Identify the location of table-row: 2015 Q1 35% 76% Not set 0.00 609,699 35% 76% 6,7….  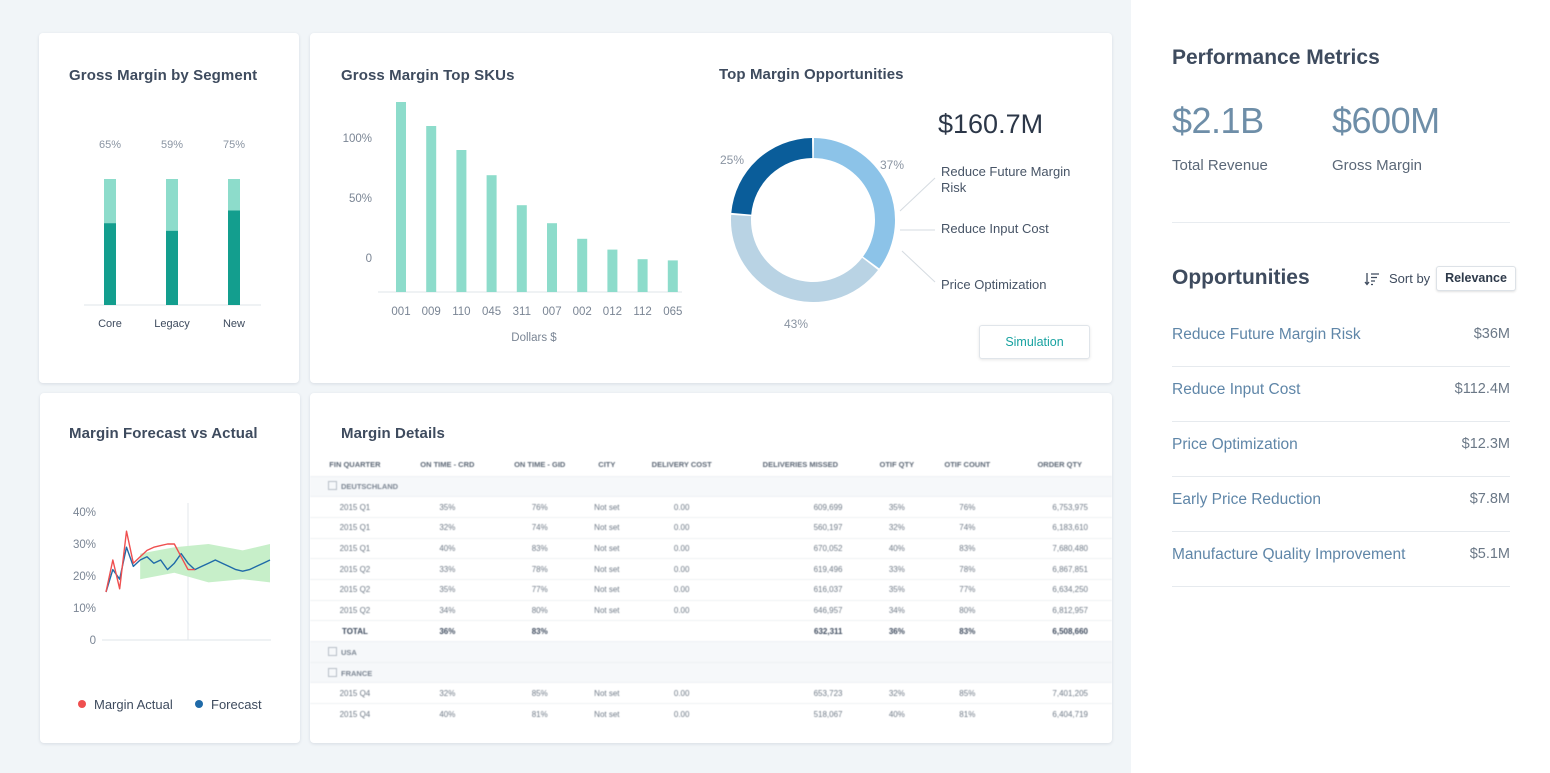
(711, 507).